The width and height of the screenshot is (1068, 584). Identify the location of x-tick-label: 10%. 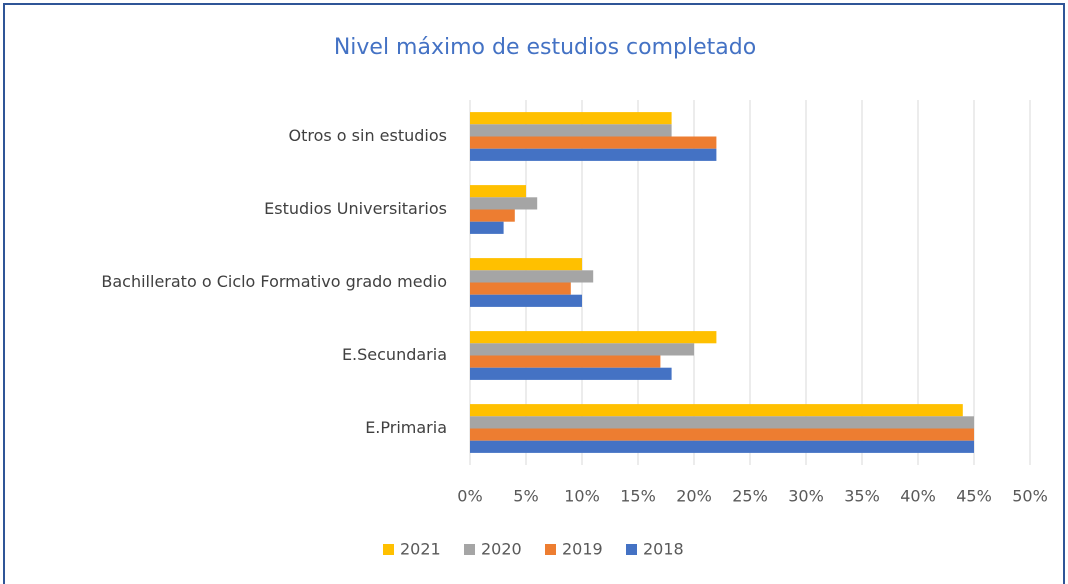
(582, 496).